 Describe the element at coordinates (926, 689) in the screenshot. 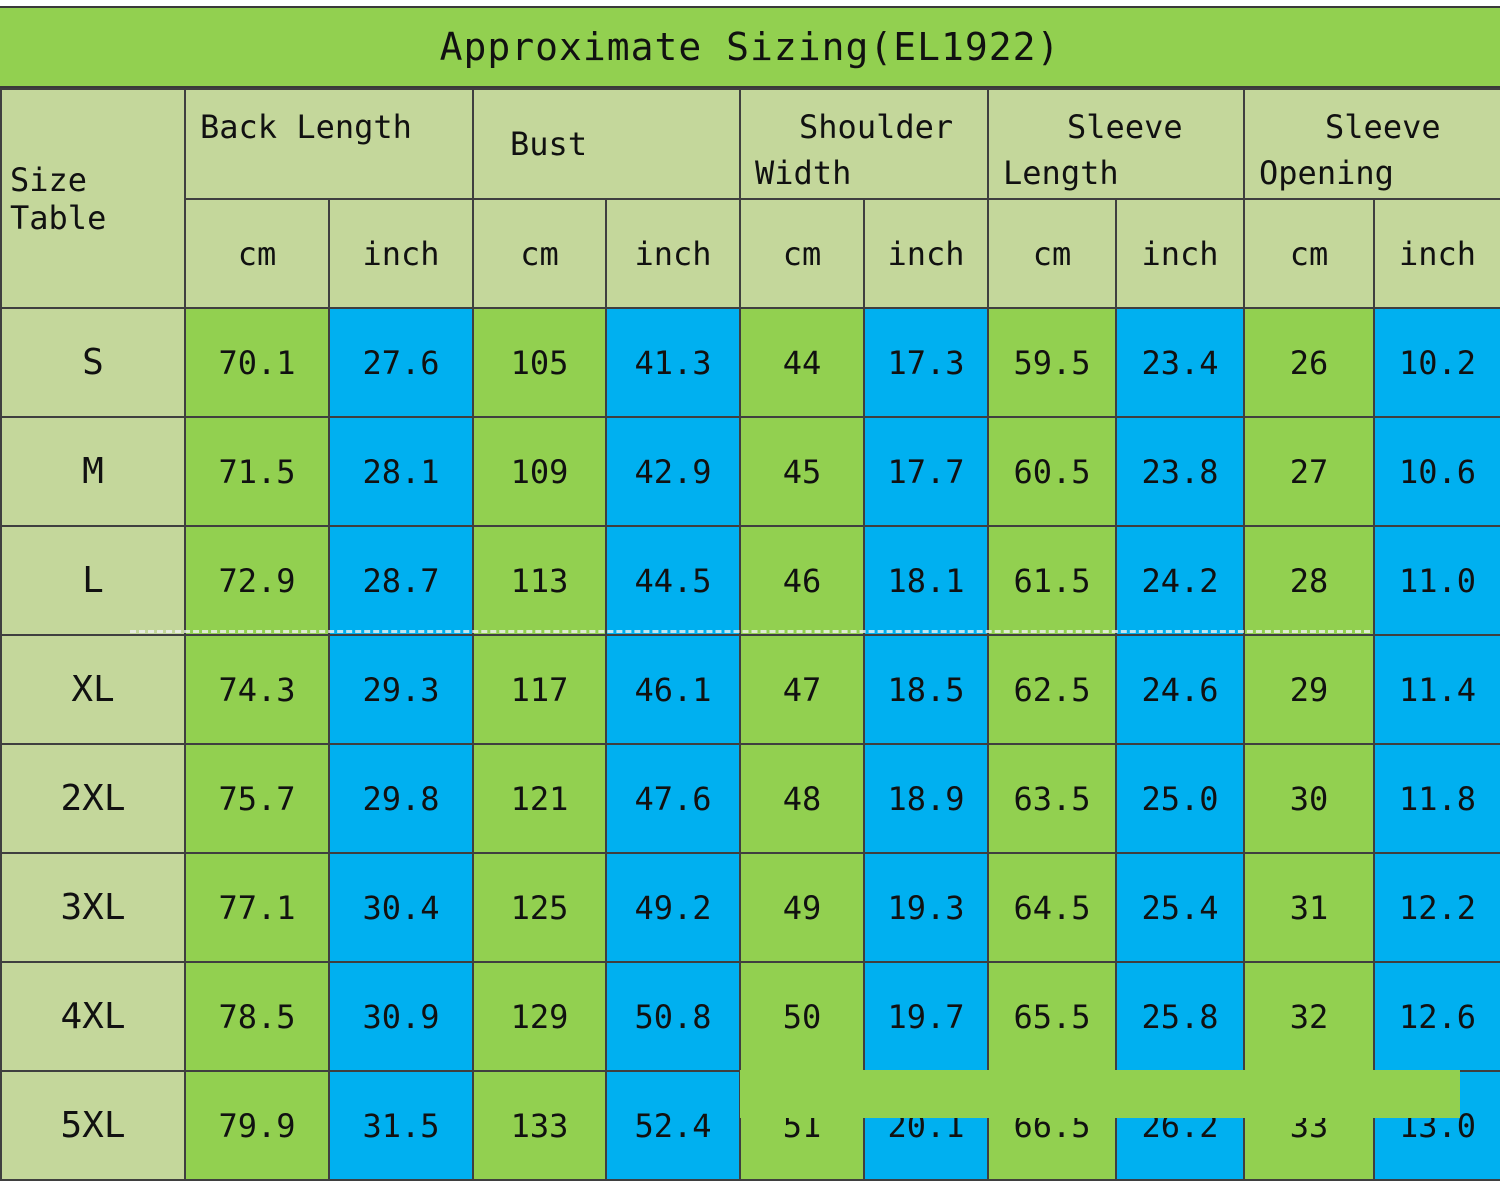

I see `value-inch-cell: 18.5` at that location.